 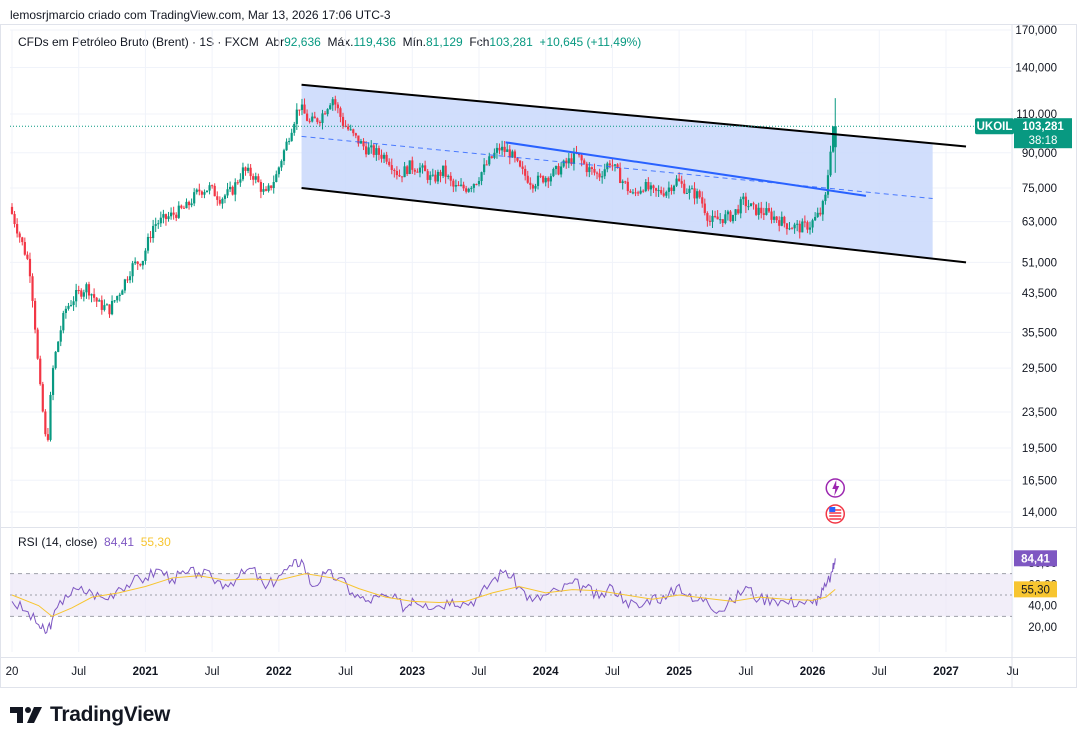 What do you see at coordinates (155, 542) in the screenshot?
I see `rsi-ma-legend-value: 55,30` at bounding box center [155, 542].